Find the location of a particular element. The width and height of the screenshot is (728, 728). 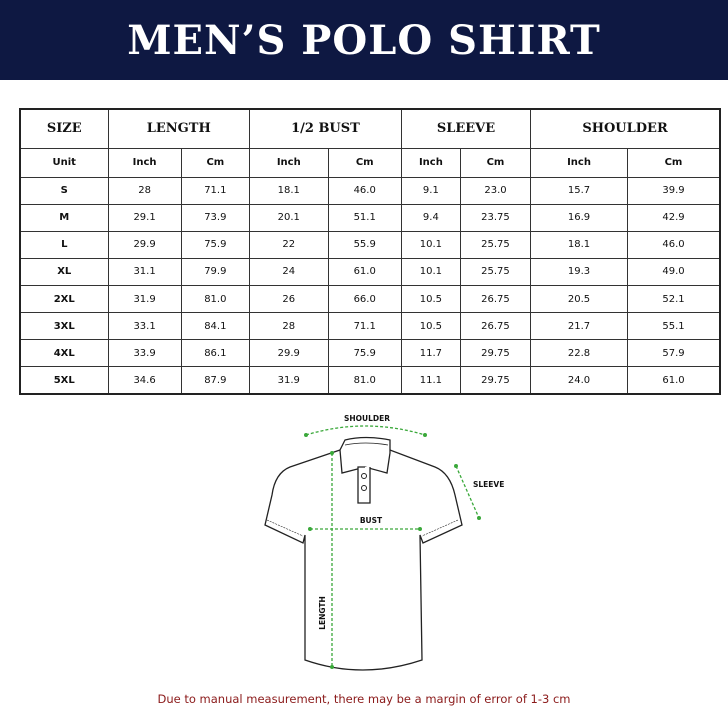

value-cell: 33.9 is located at coordinates (144, 353).